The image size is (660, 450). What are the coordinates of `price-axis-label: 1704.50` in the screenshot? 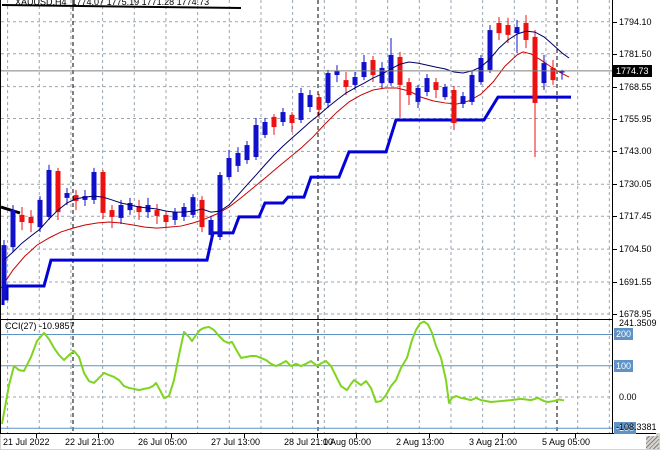 It's located at (635, 249).